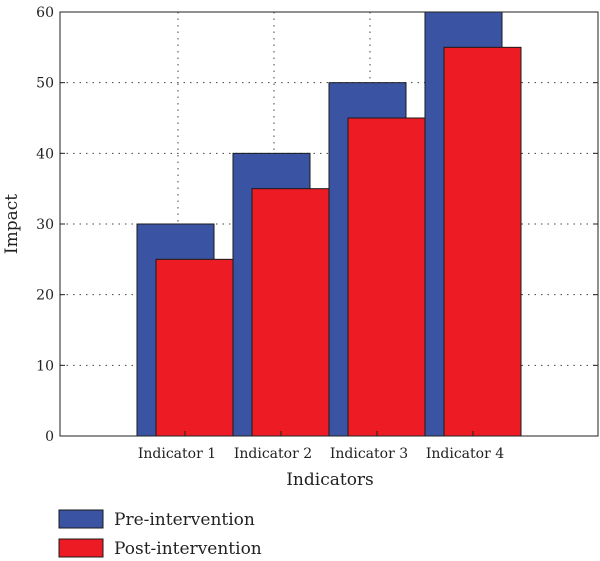 The image size is (600, 561). Describe the element at coordinates (45, 296) in the screenshot. I see `y-tick-label: 20` at that location.